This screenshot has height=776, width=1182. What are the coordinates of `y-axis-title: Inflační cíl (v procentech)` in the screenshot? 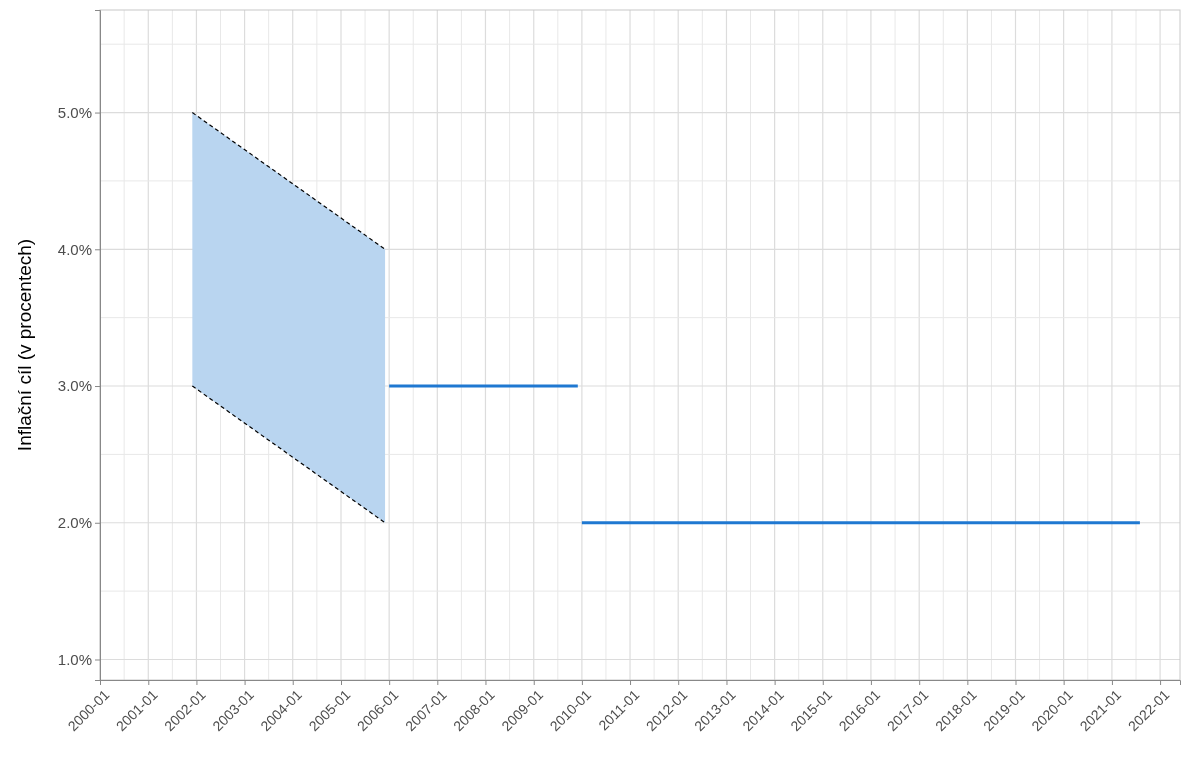 It's located at (24, 345).